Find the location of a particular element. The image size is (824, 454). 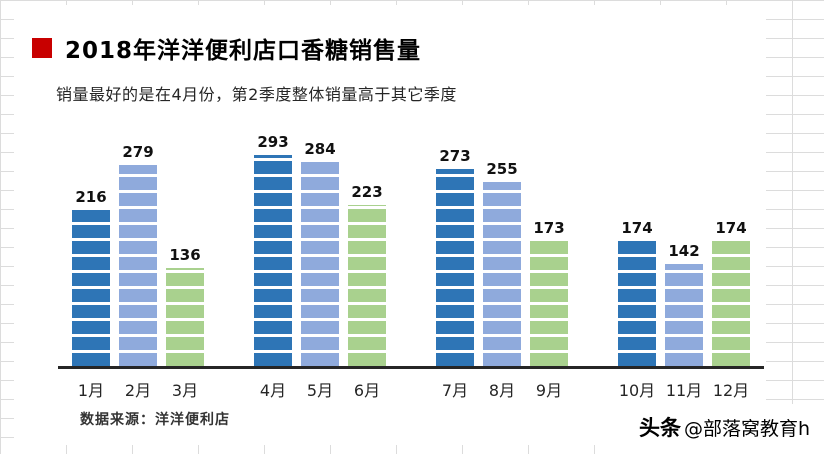

month-axis-label: 7月 is located at coordinates (455, 390).